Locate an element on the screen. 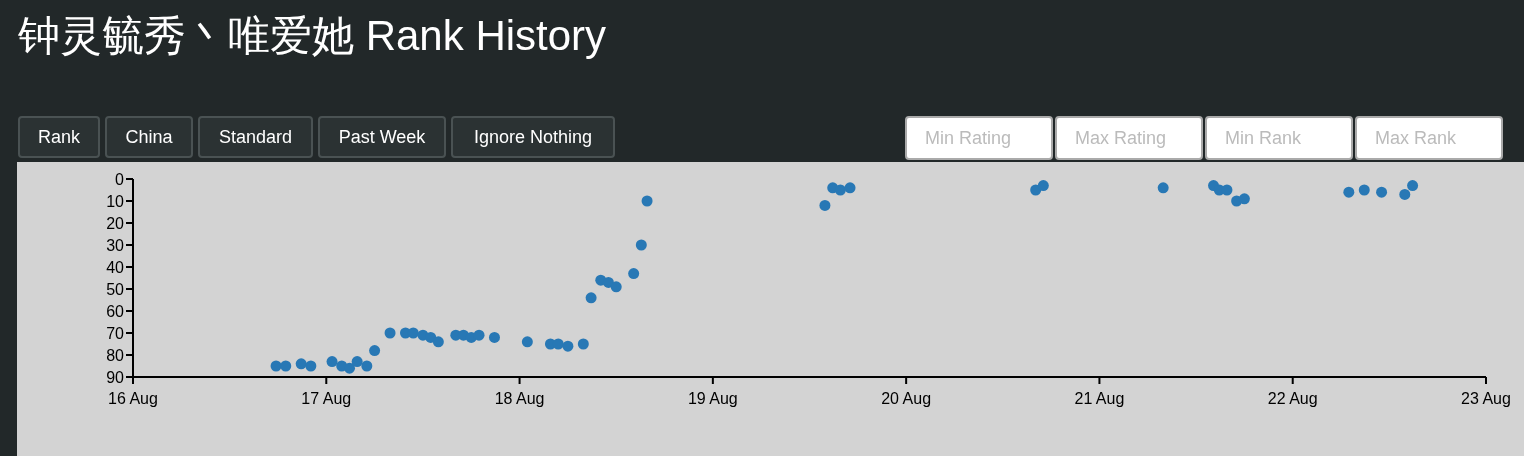  text: Min Rating is located at coordinates (979, 138).